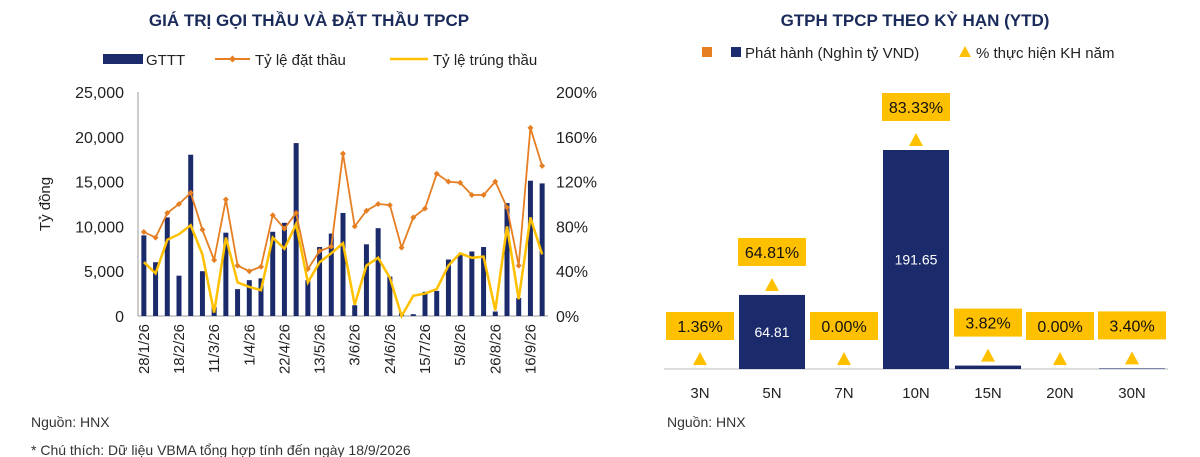 This screenshot has height=457, width=1200. I want to click on legend-gttt-swatch, so click(123, 59).